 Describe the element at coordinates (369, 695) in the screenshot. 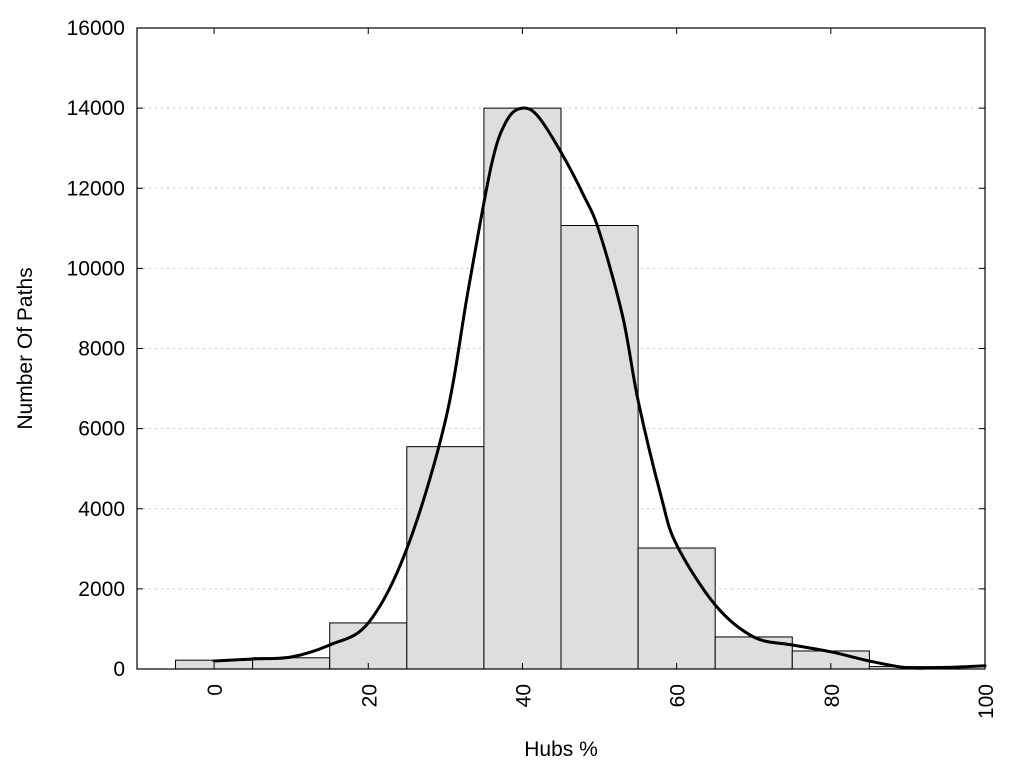

I see `x-tick-label: 20` at that location.